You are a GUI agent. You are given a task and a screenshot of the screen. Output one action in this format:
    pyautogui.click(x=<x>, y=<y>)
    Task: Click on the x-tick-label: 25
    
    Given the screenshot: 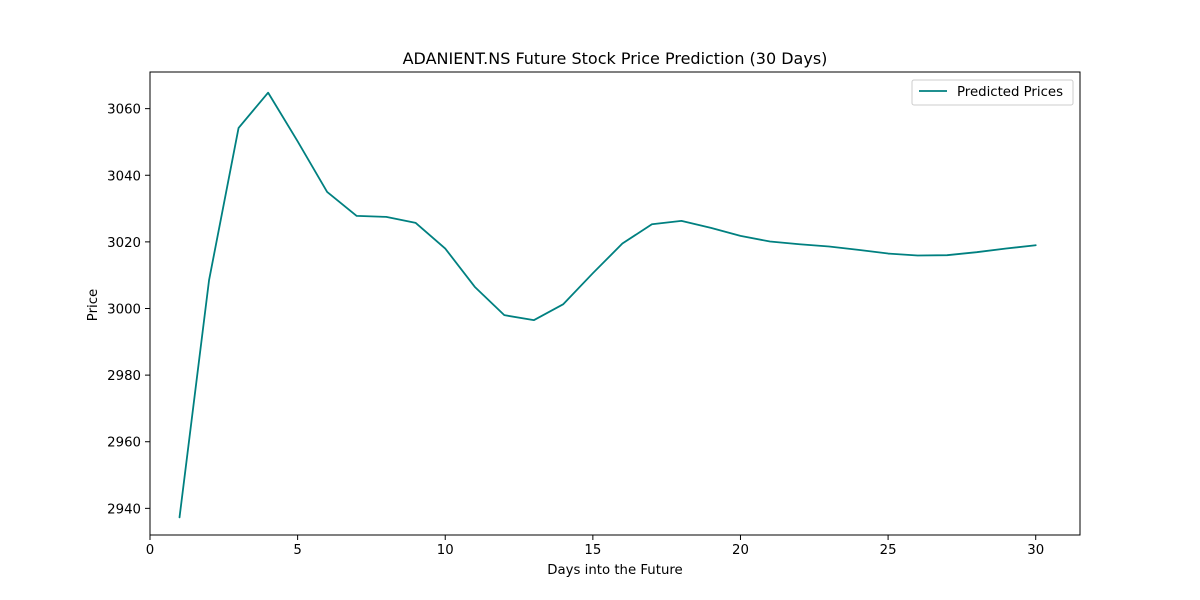 What is the action you would take?
    pyautogui.click(x=888, y=550)
    